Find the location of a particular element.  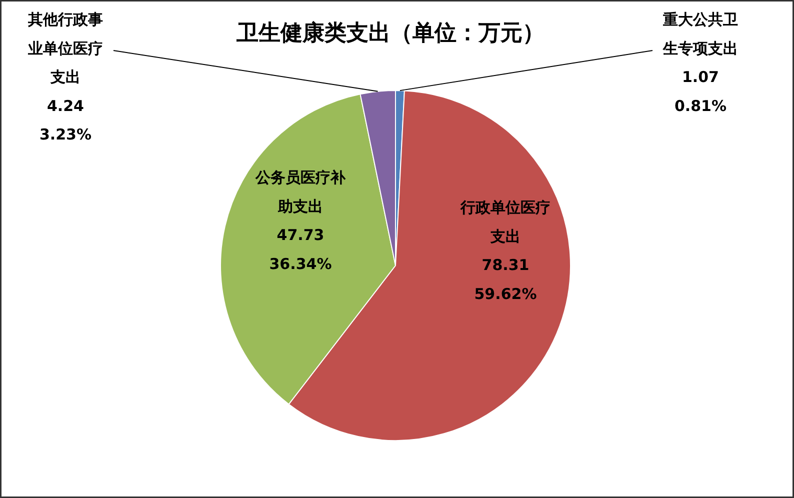

slice-label: 公务员医疗补助支出 is located at coordinates (300, 192).